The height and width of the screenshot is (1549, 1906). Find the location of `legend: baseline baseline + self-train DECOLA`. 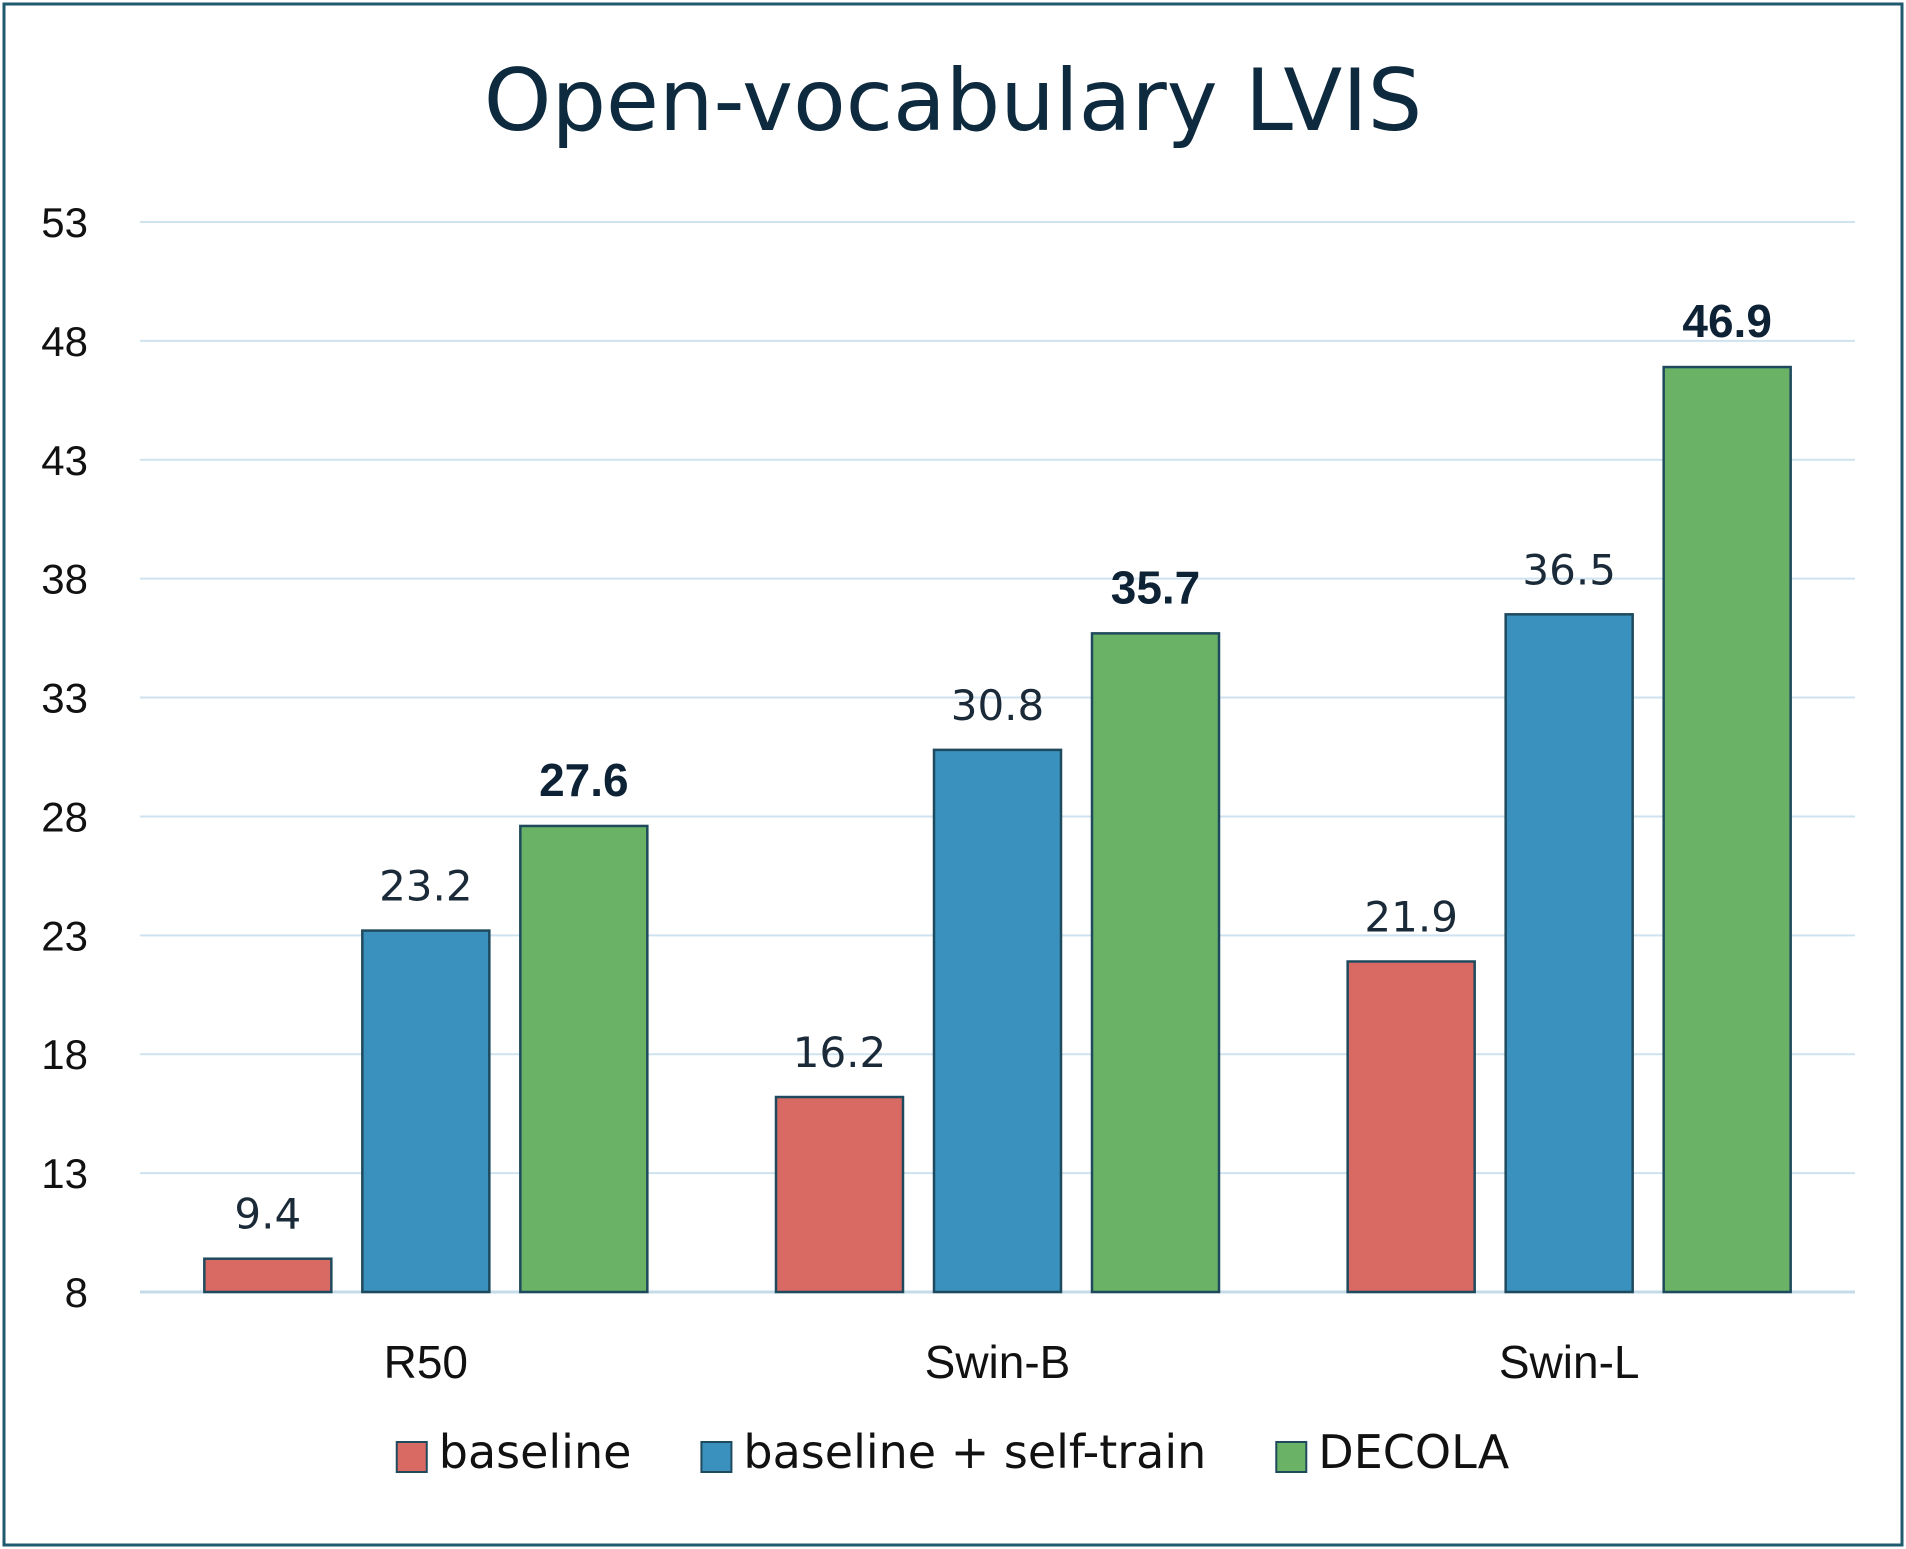

legend: baseline baseline + self-train DECOLA is located at coordinates (952, 1452).